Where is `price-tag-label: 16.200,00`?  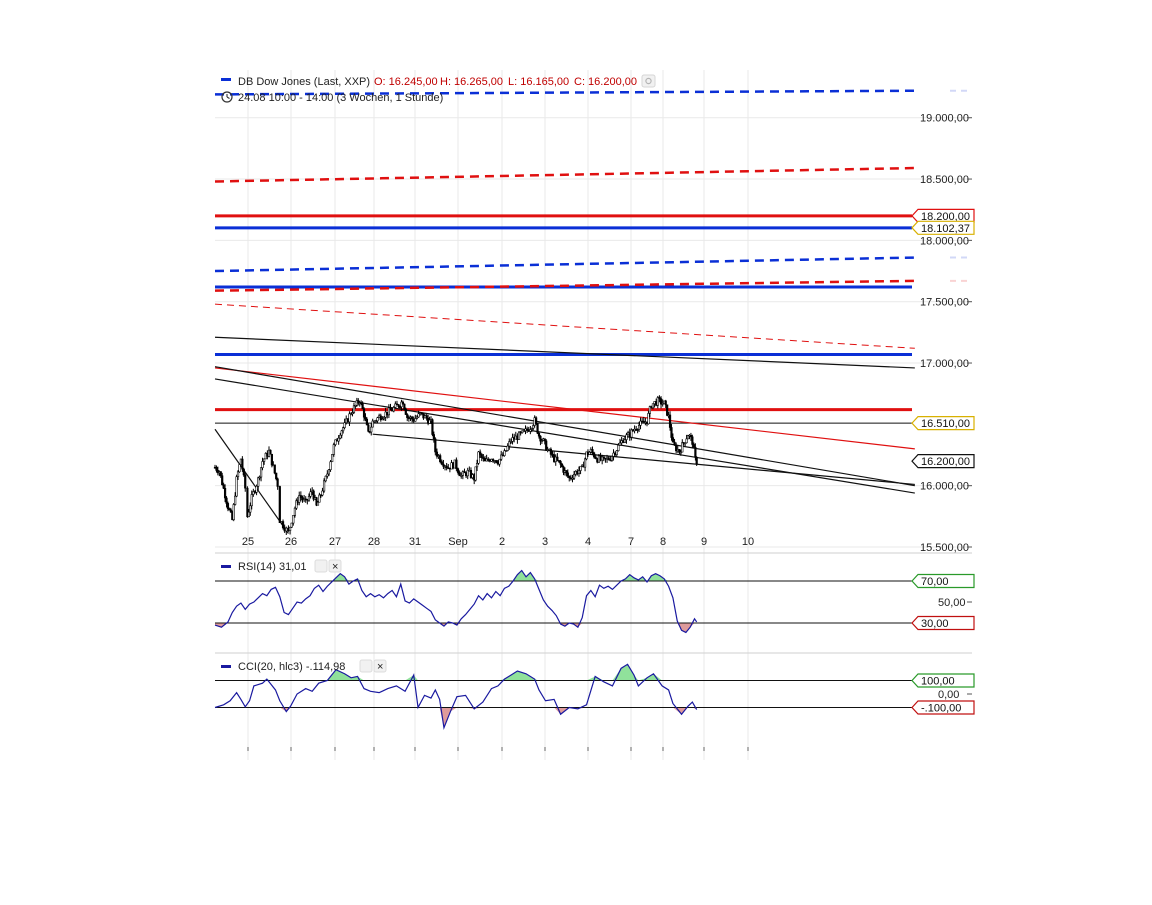
price-tag-label: 16.200,00 is located at coordinates (945, 462).